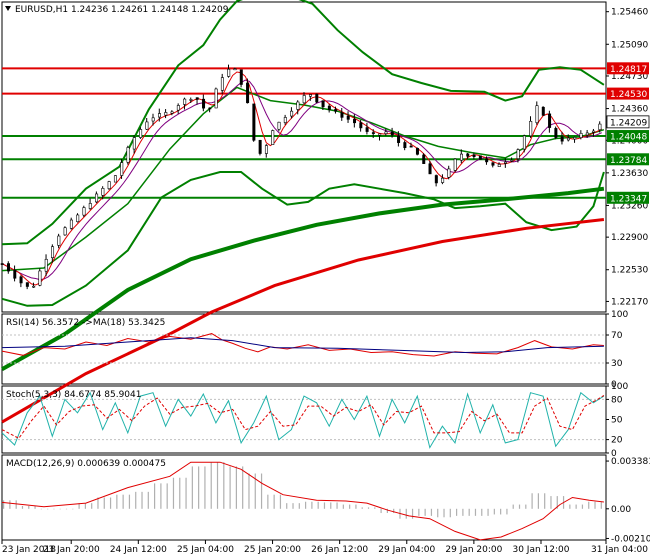  I want to click on rsi-title: RSI(14) 56.3572 ->MA(18) 53.3425, so click(85, 323).